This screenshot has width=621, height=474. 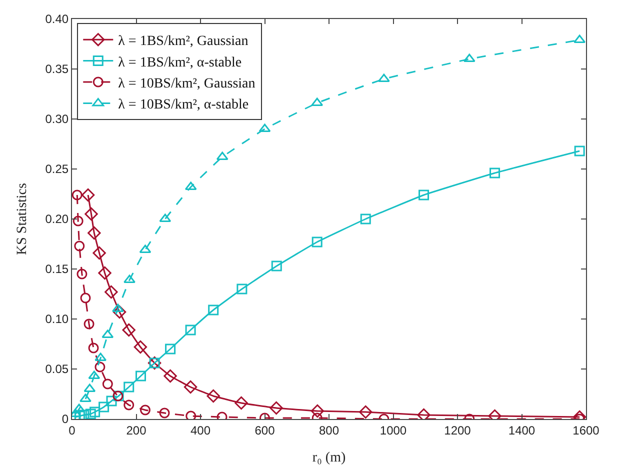 What do you see at coordinates (57, 119) in the screenshot?
I see `y-tick-label: 0.30` at bounding box center [57, 119].